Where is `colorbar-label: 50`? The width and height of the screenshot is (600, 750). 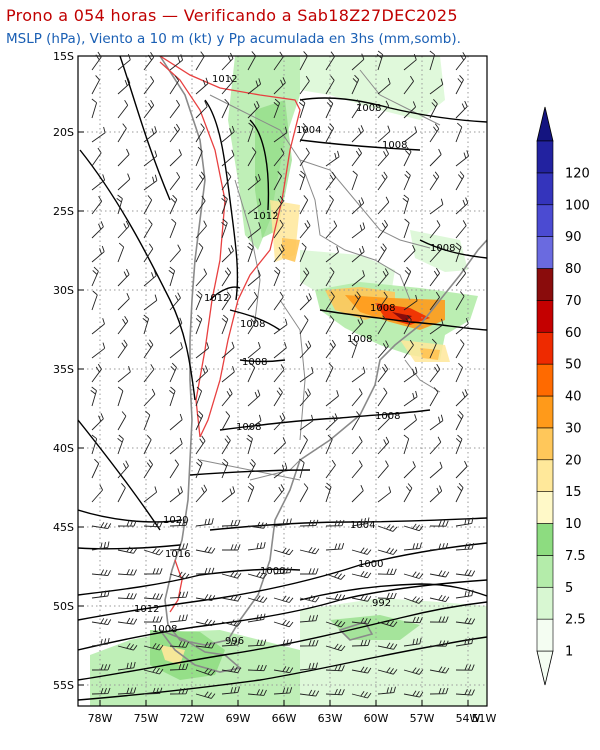 colorbar-label: 50 is located at coordinates (573, 365).